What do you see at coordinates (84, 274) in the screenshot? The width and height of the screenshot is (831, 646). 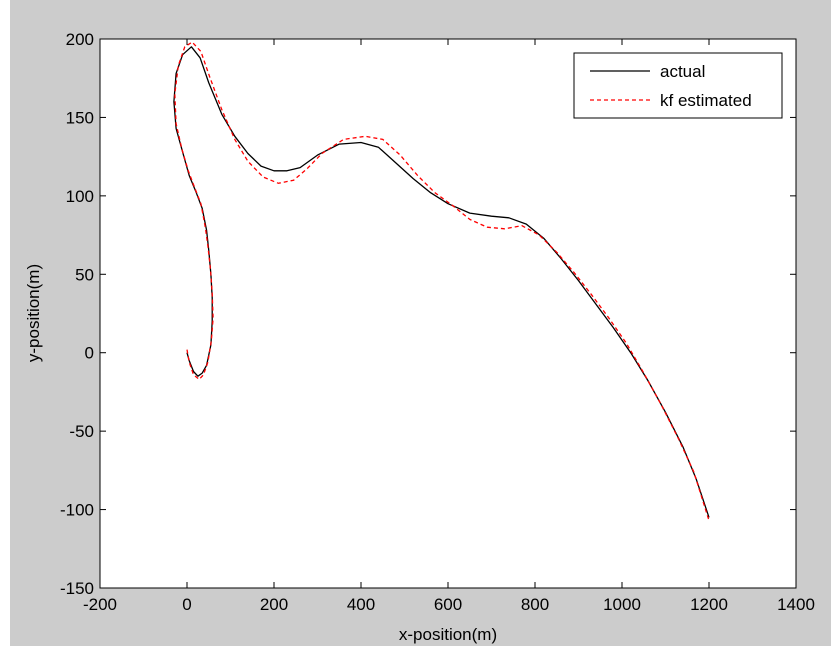 I see `y-tick-label: 50` at bounding box center [84, 274].